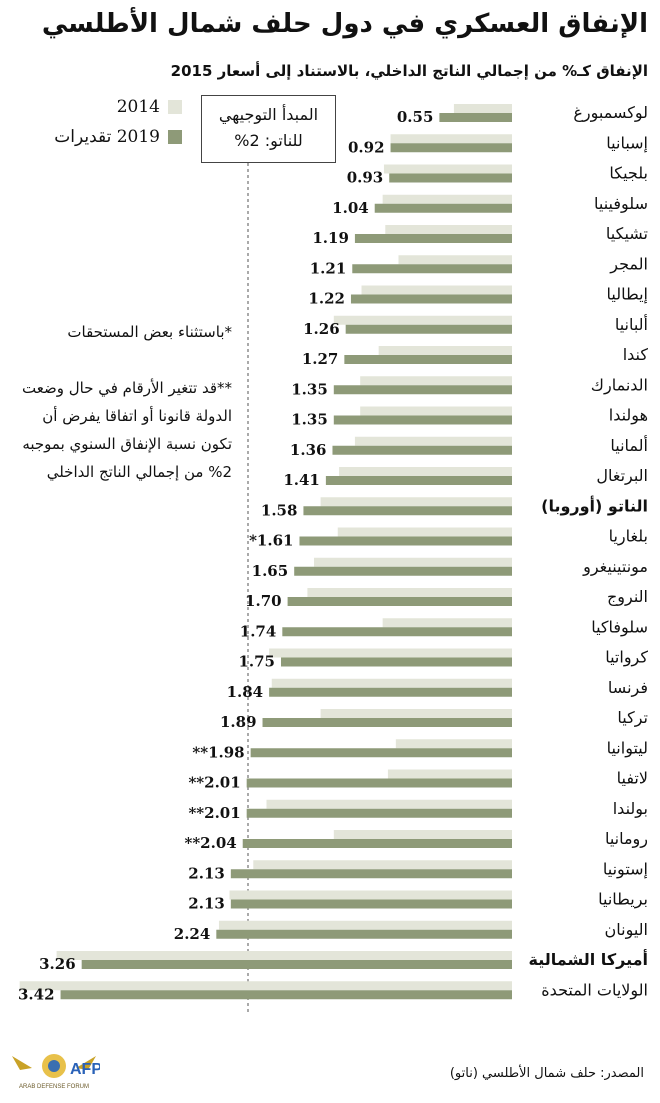 The height and width of the screenshot is (1103, 660). What do you see at coordinates (627, 233) in the screenshot?
I see `category-label: تشيكيا` at bounding box center [627, 233].